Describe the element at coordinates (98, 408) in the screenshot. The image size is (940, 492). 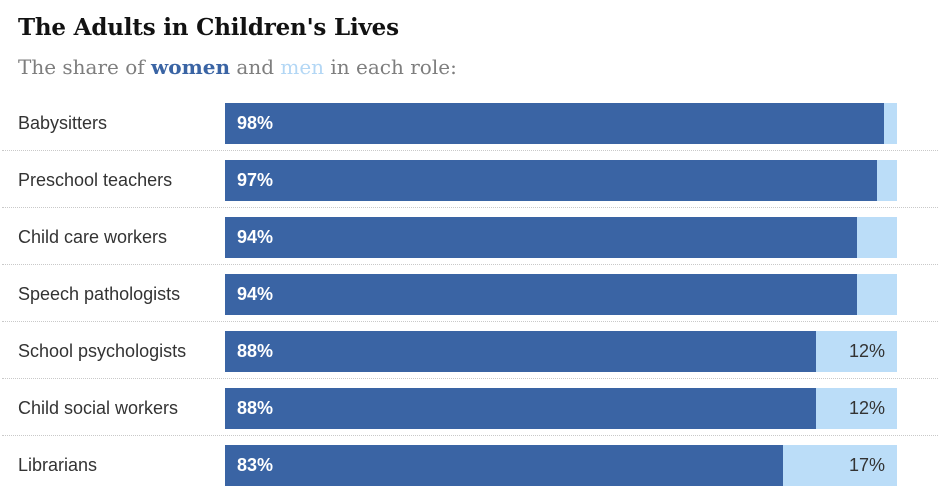
I see `row-label: Child social workers` at that location.